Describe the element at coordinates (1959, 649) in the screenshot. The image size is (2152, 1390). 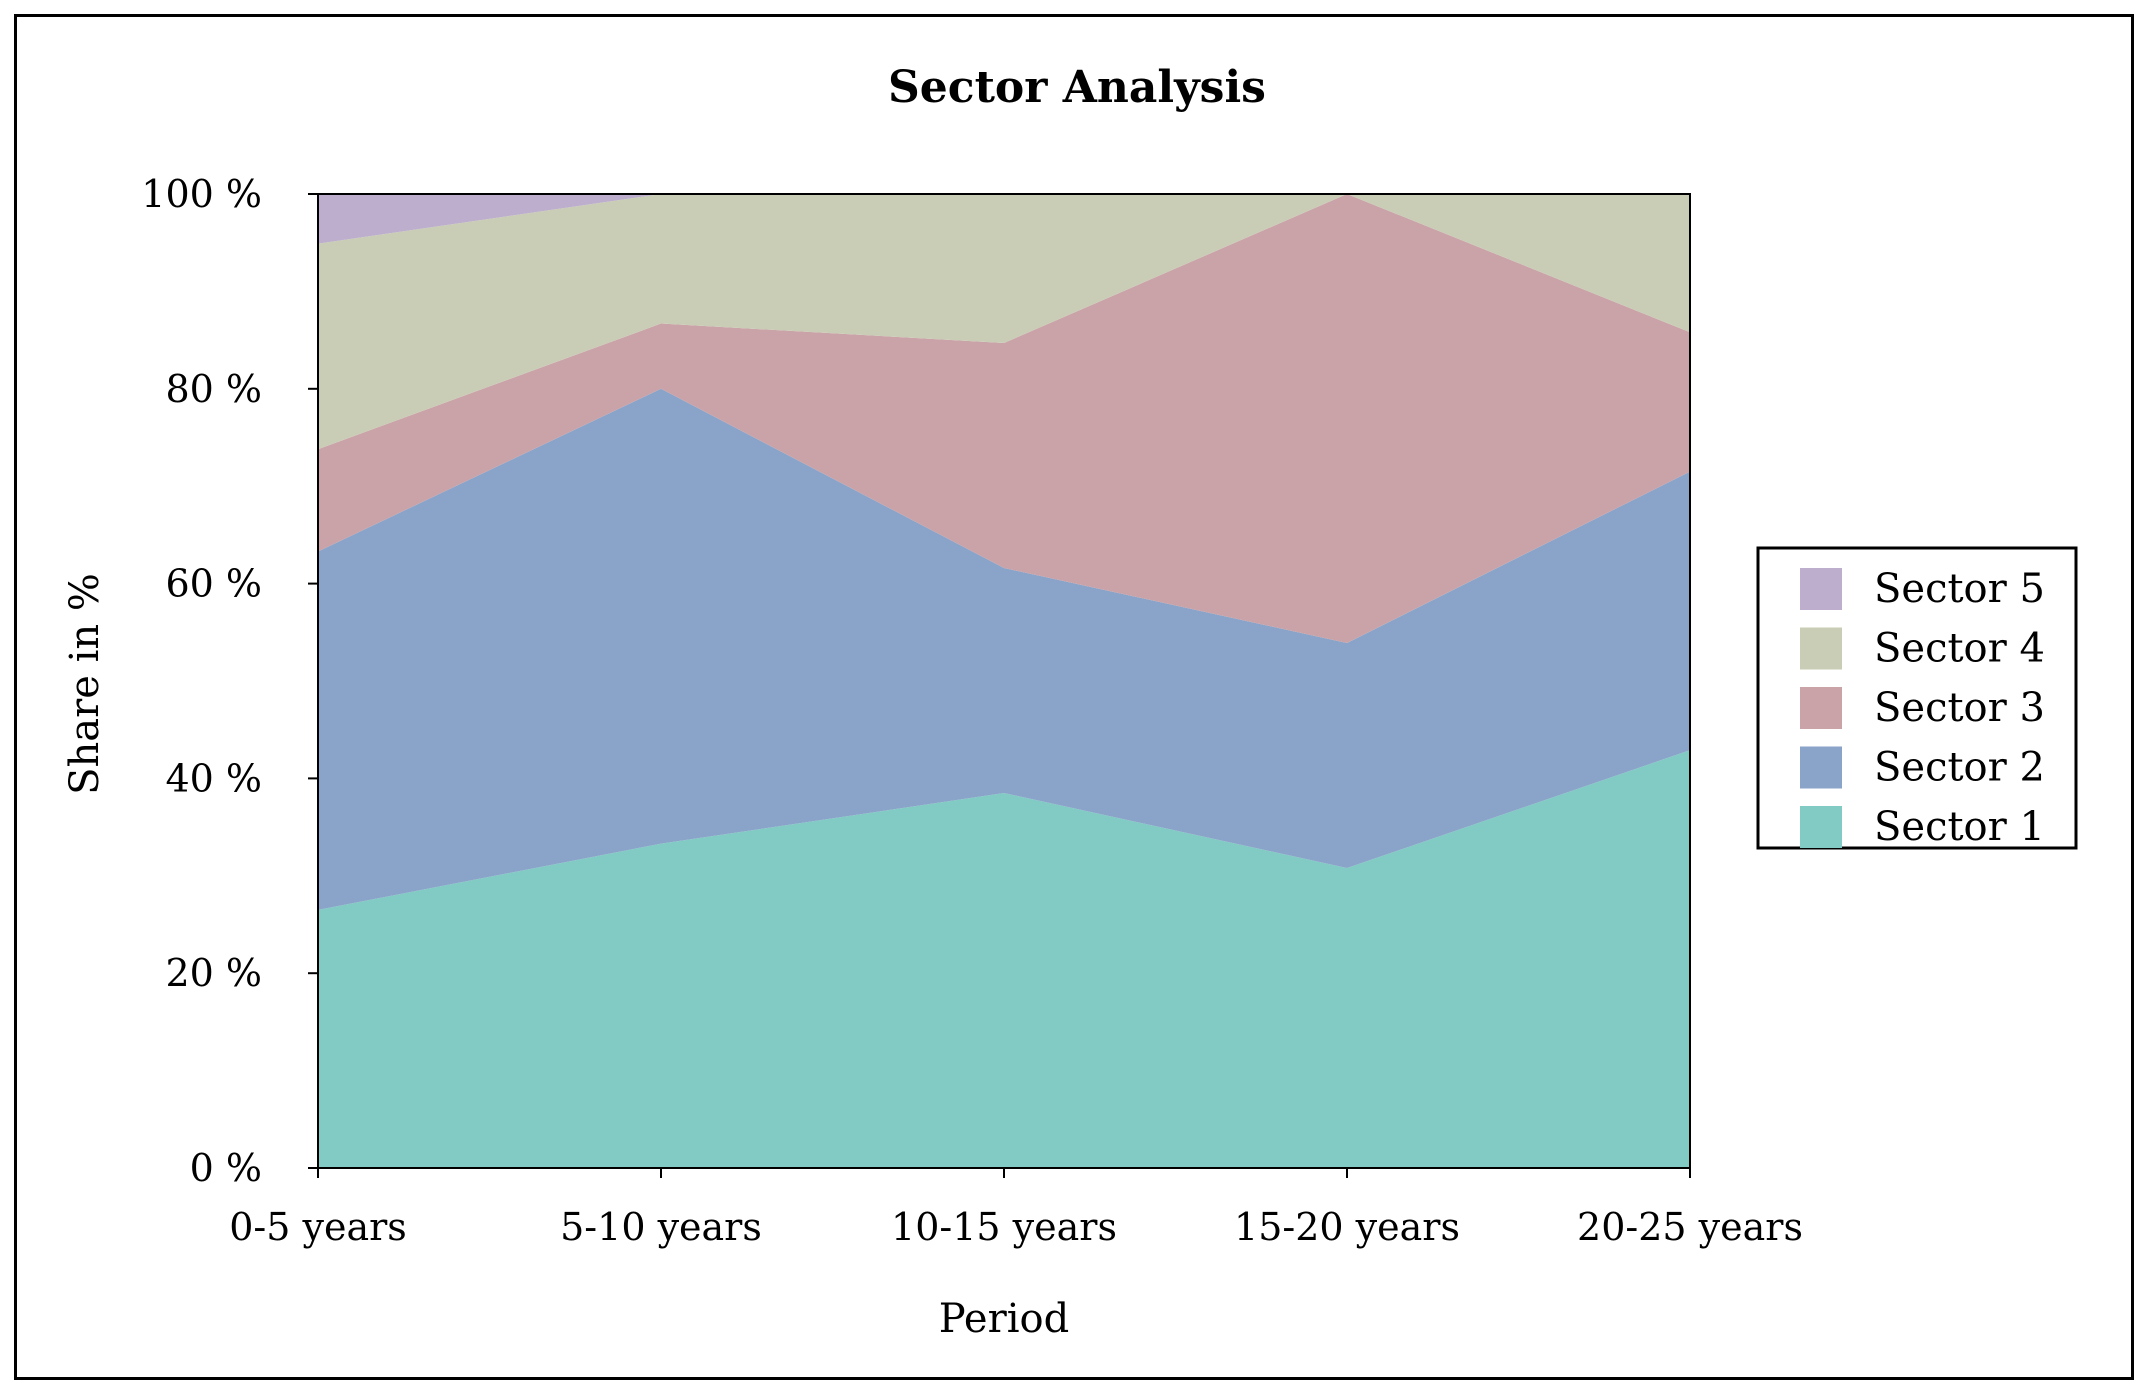
I see `legend-label-sector-4: Sector 4` at that location.